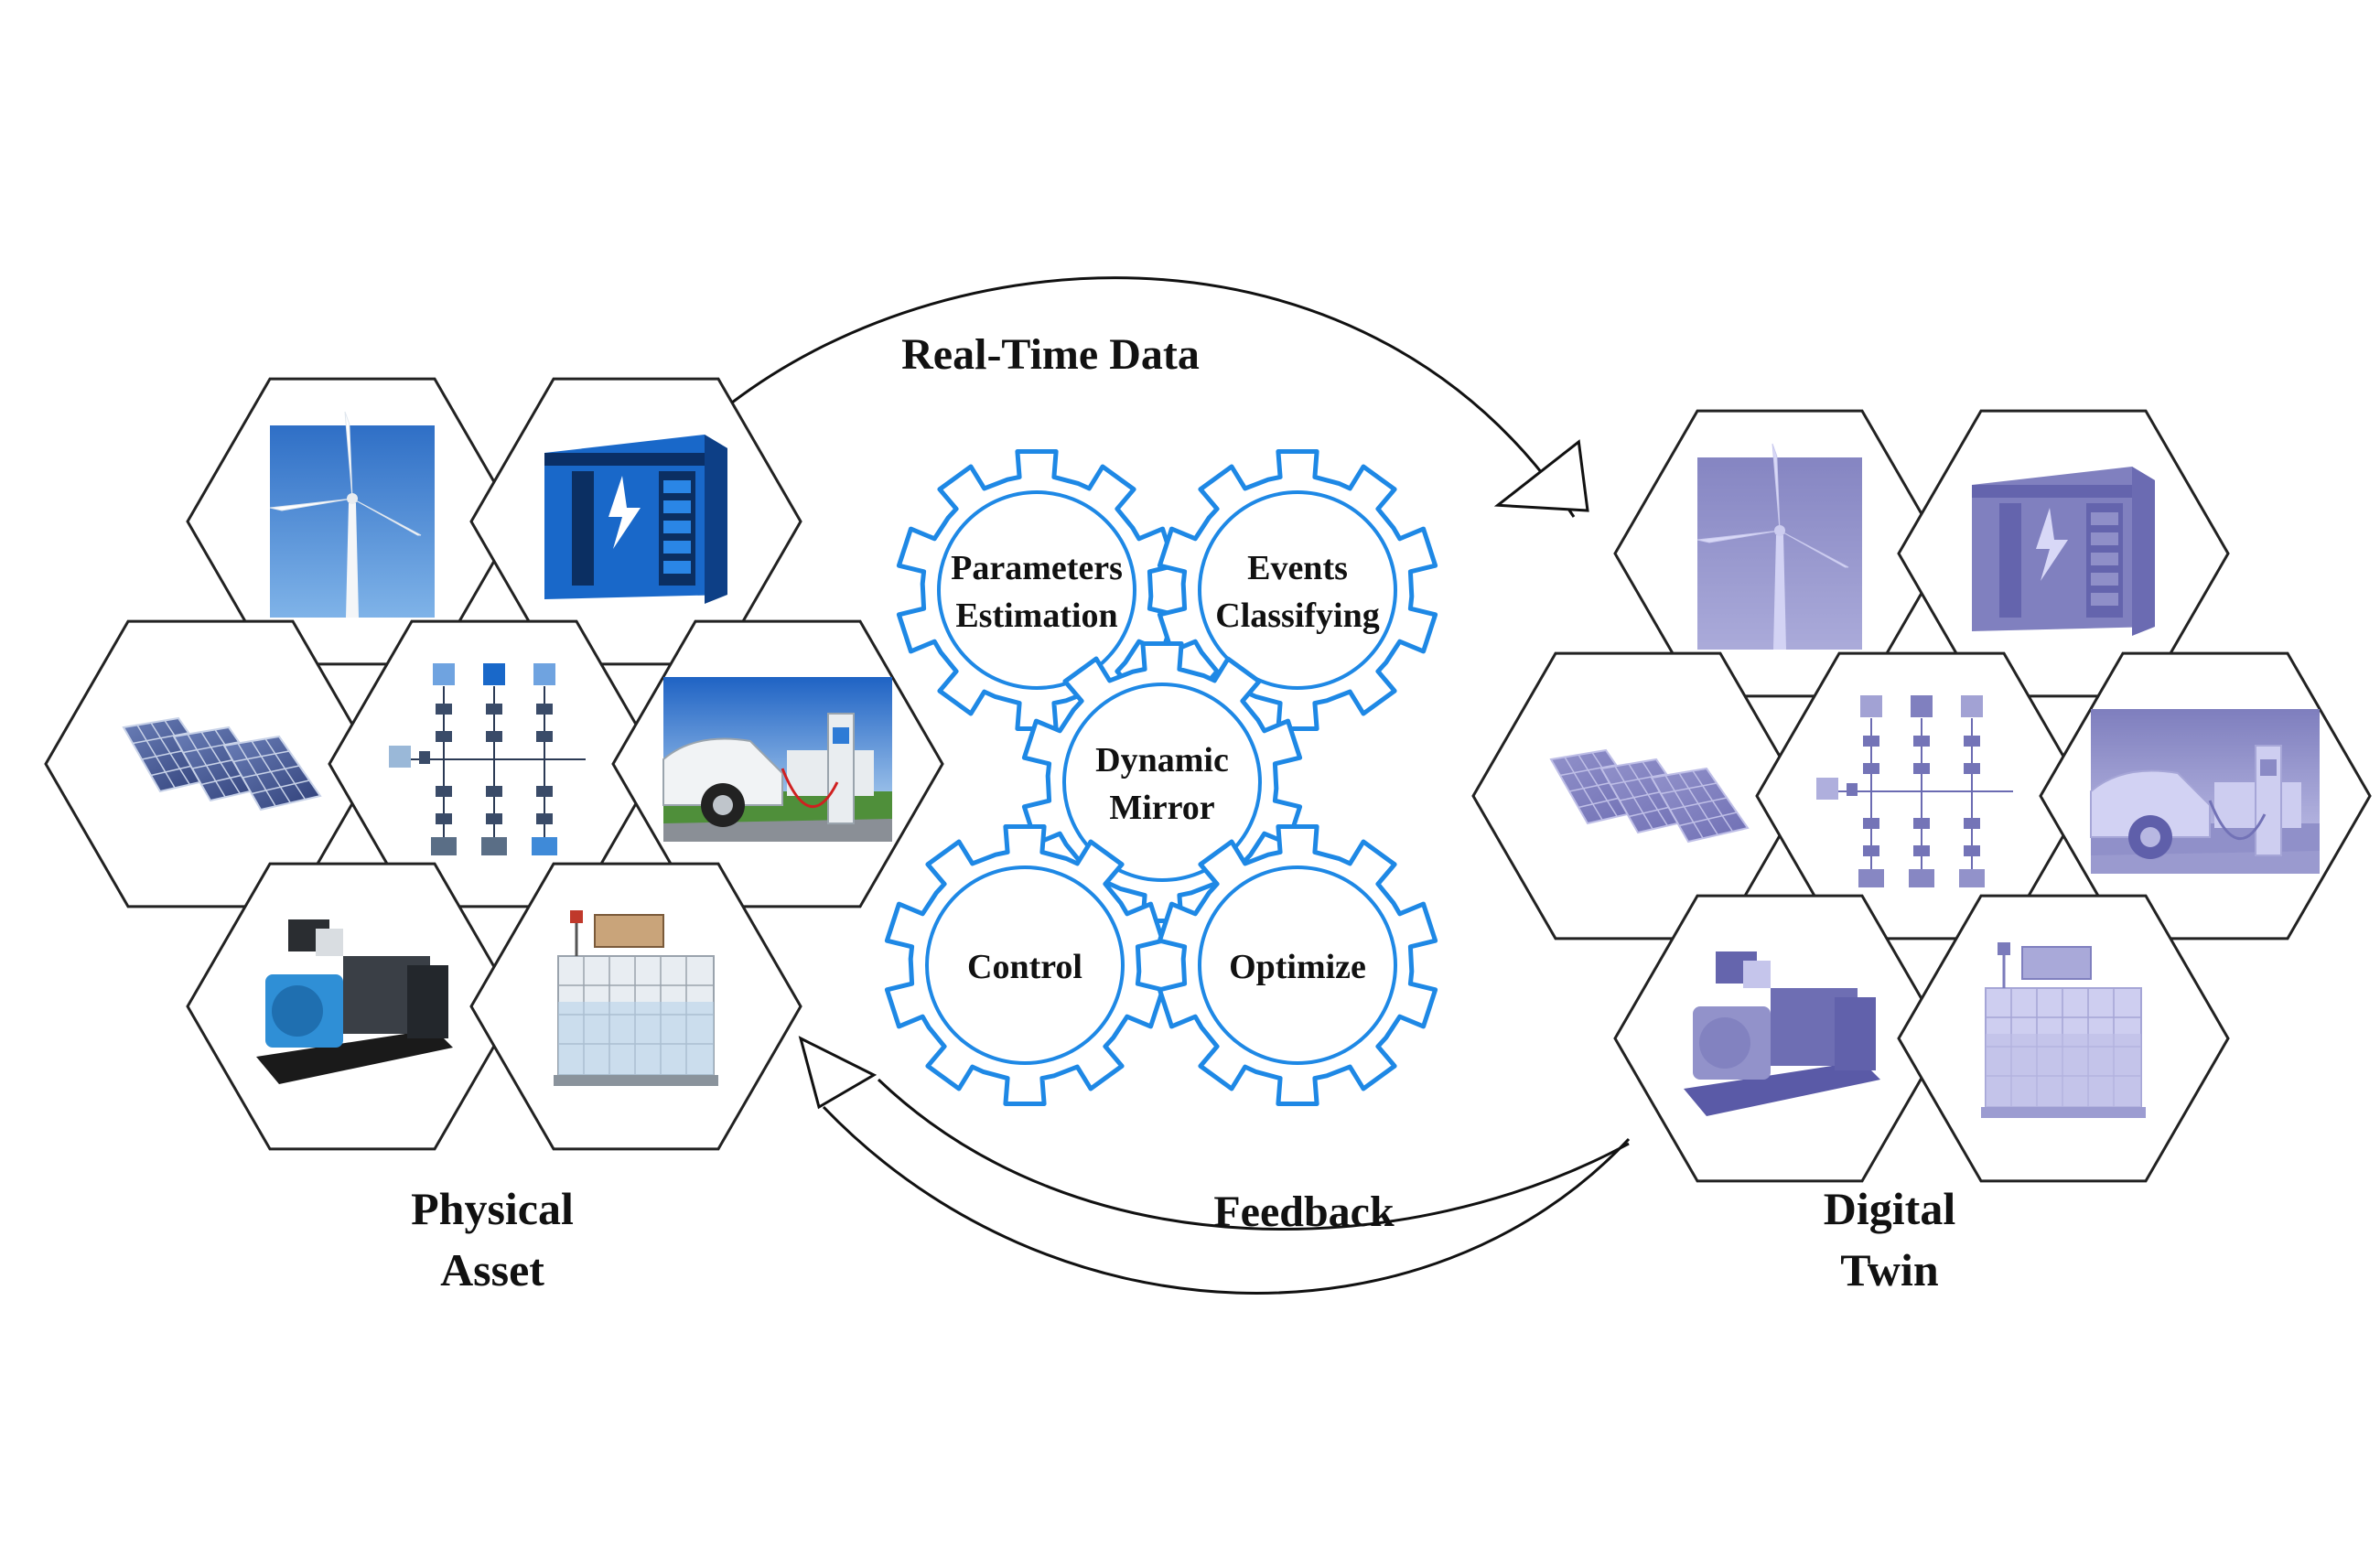 This screenshot has width=2380, height=1548. Describe the element at coordinates (354, 1001) in the screenshot. I see `diesel-generator-icon` at that location.